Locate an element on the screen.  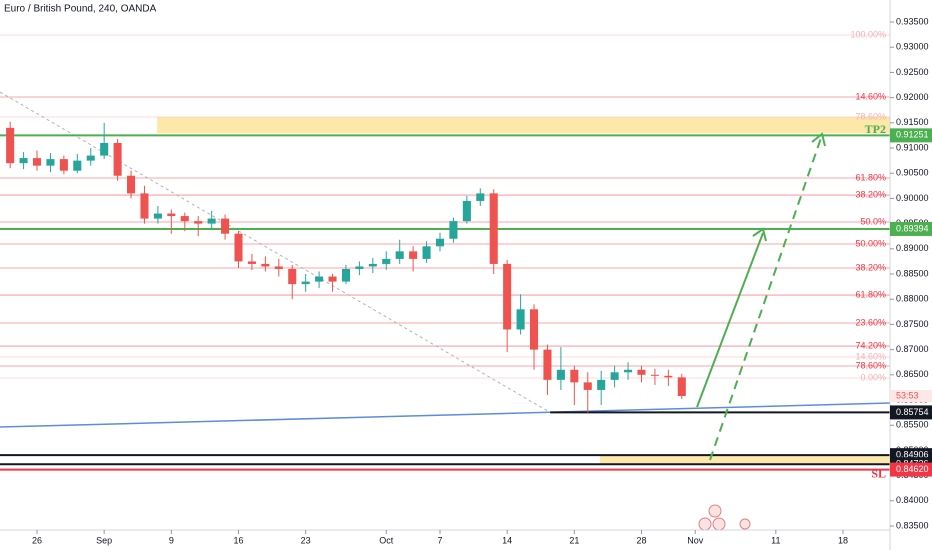
x-tick-label: 23 is located at coordinates (306, 540).